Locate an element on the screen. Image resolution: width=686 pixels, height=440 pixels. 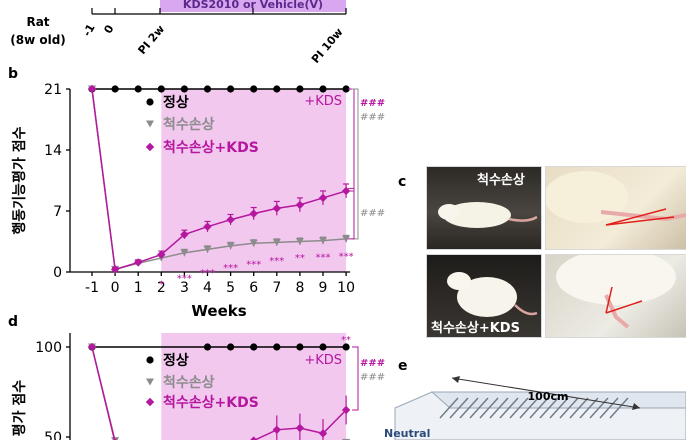
bracket-right-b is located at coordinates (351, 213).